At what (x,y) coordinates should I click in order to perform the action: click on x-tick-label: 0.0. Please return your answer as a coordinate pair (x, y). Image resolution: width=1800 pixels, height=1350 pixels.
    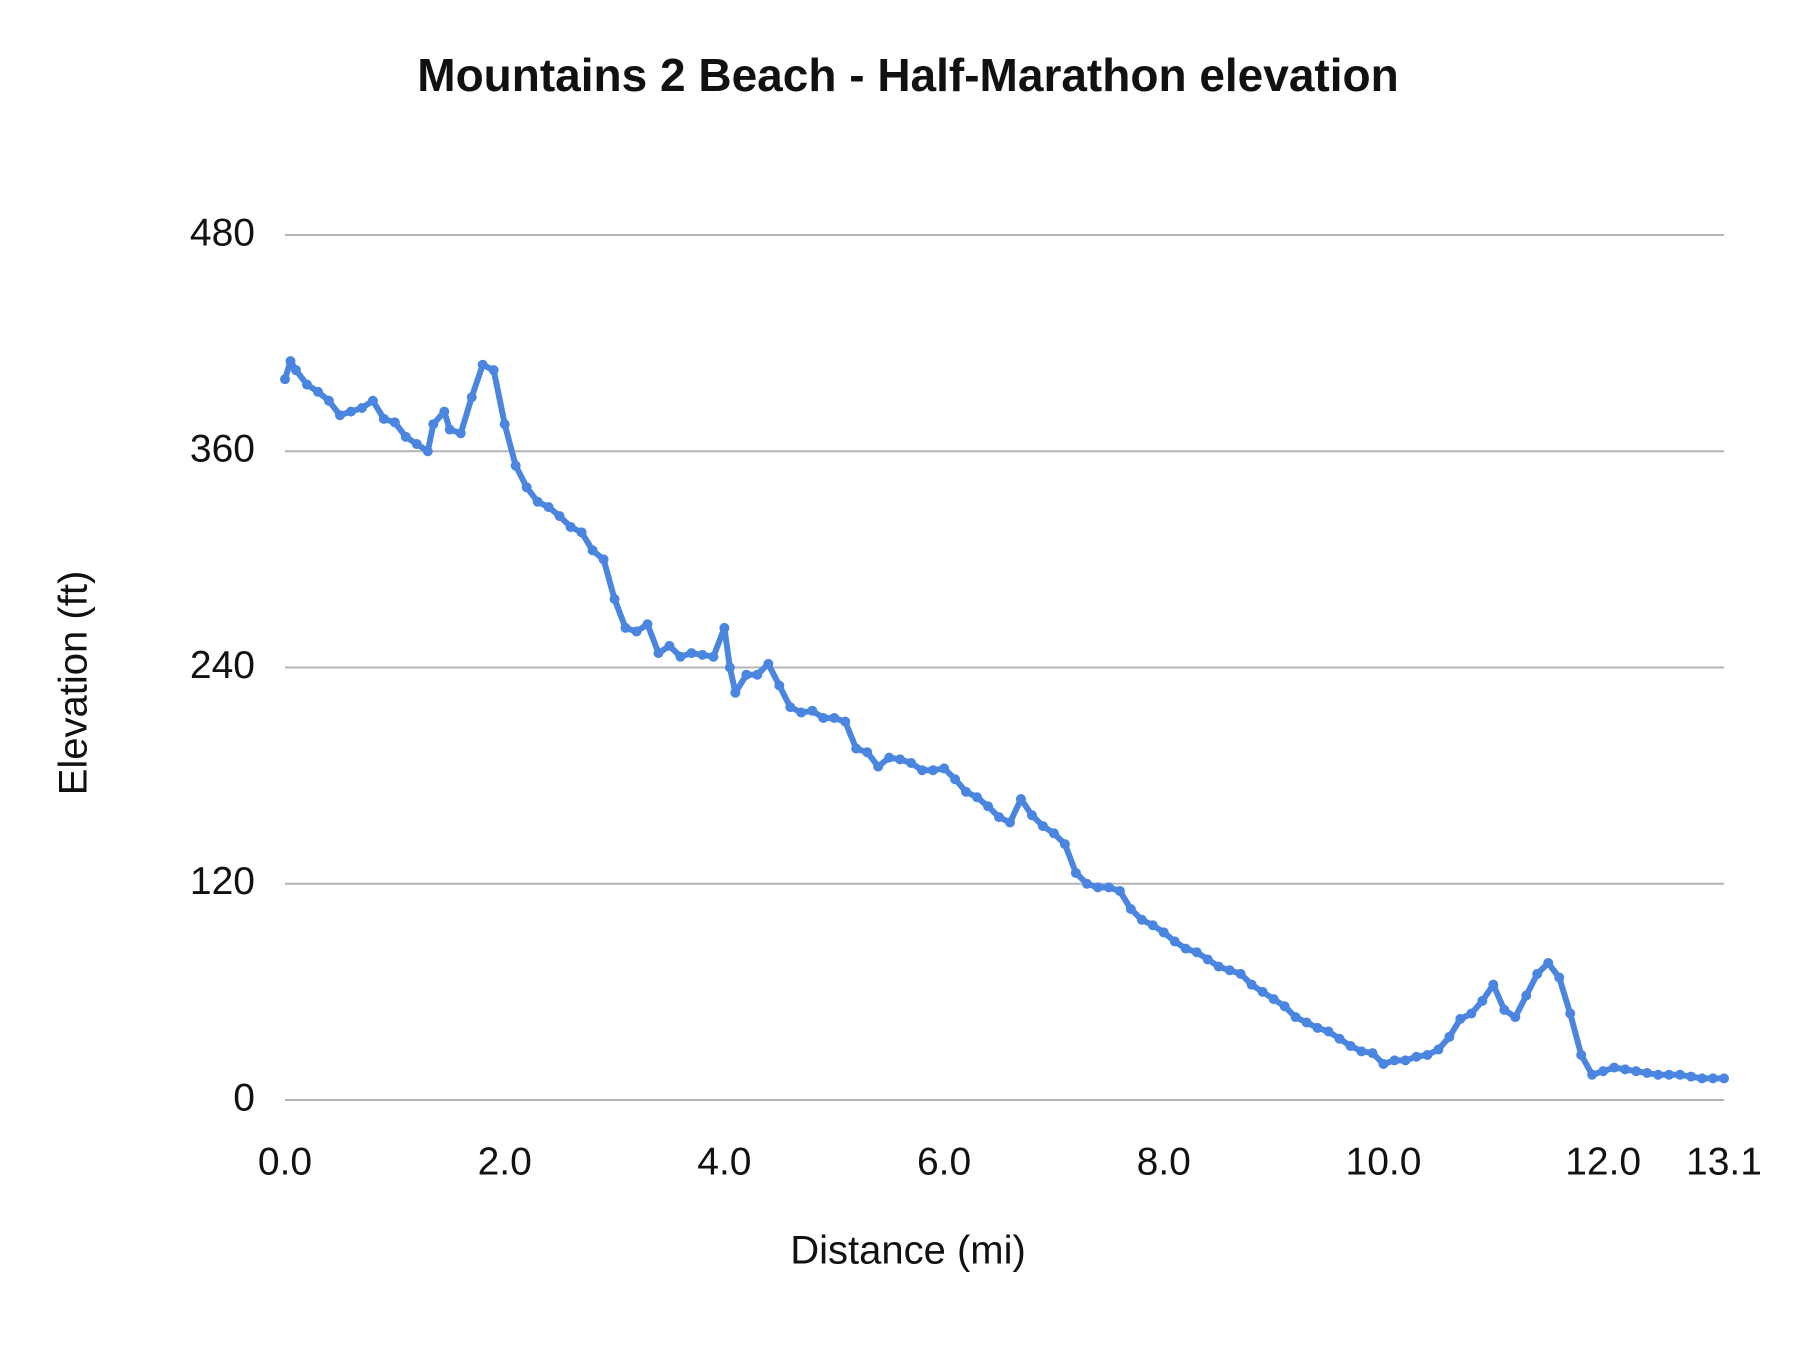
    Looking at the image, I should click on (285, 1161).